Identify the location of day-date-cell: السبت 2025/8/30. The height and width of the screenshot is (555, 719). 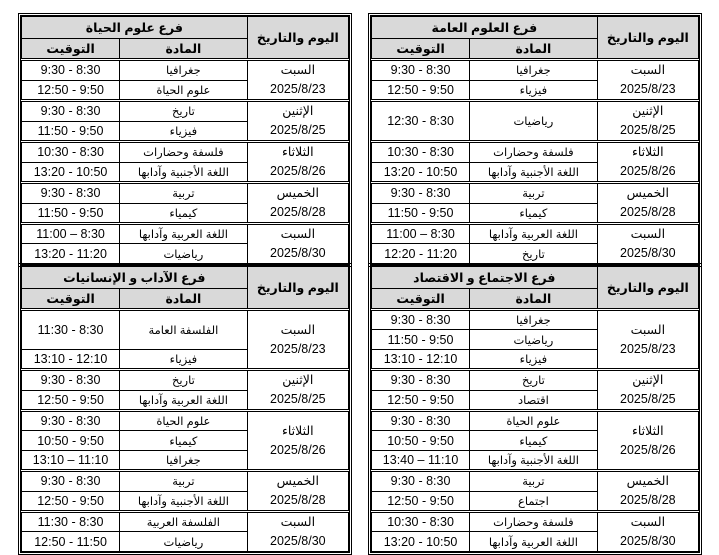
(298, 243).